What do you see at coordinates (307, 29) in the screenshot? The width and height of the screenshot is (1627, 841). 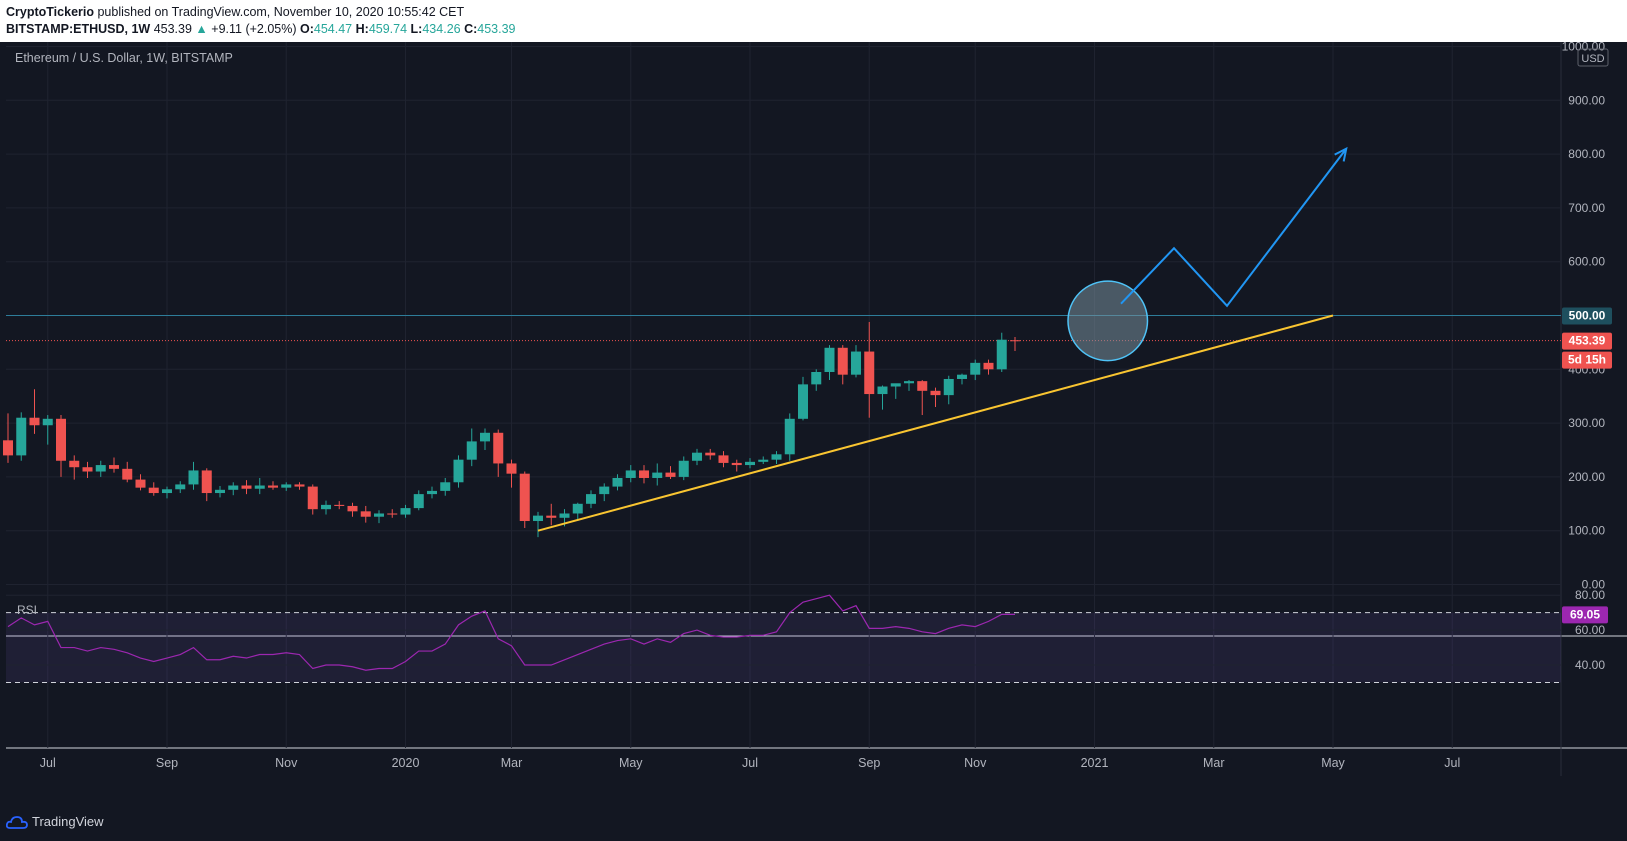 I see `open-label: O:` at bounding box center [307, 29].